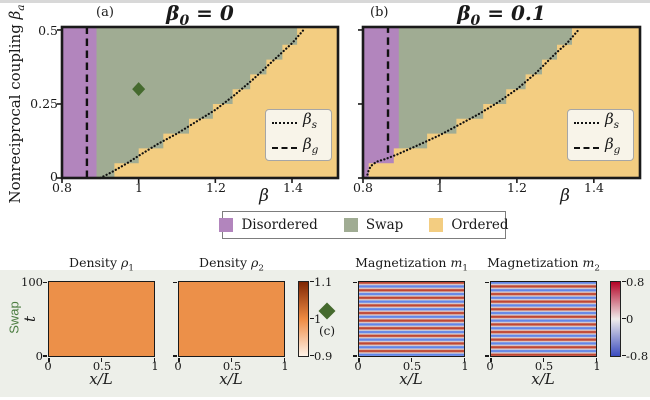 The image size is (650, 400). I want to click on legend-row-beta-g: βg, so click(298, 147).